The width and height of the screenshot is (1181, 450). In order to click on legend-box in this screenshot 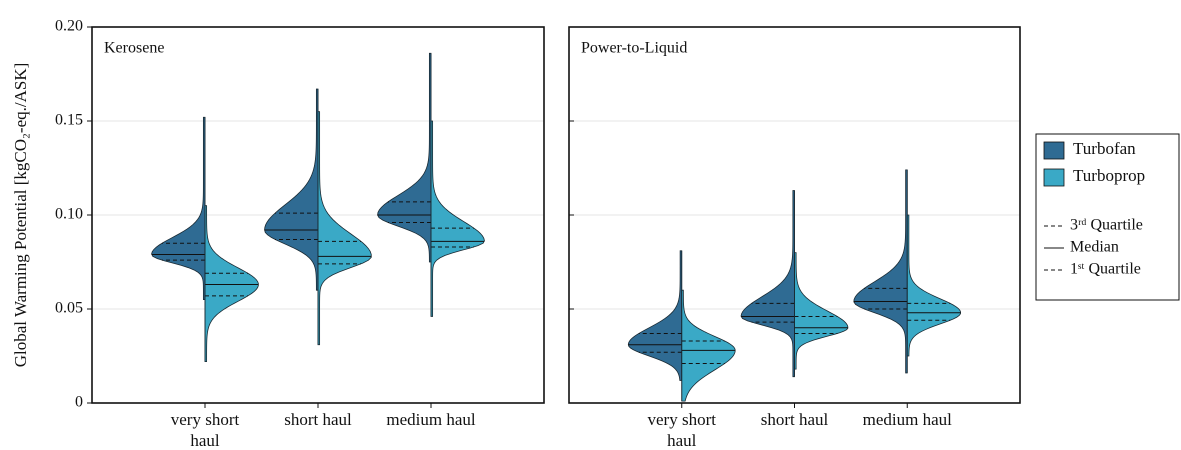, I will do `click(1107, 217)`.